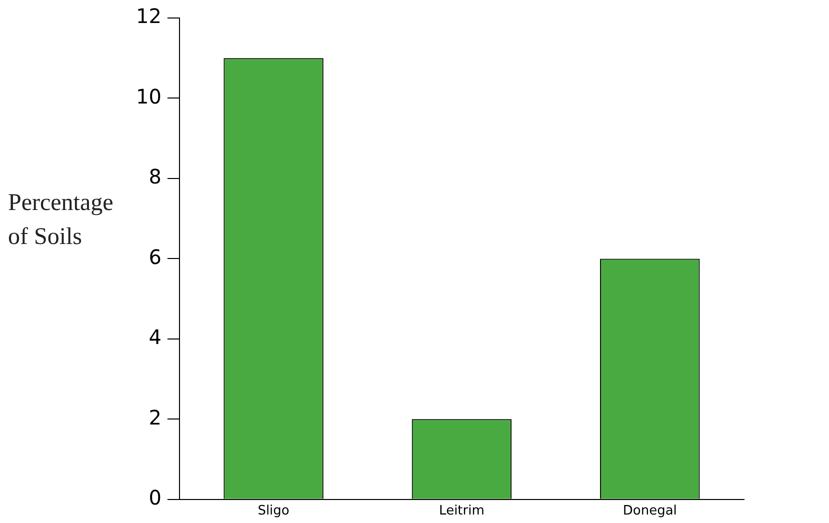 The image size is (829, 523). Describe the element at coordinates (649, 511) in the screenshot. I see `x-tick-label: Donegal` at that location.